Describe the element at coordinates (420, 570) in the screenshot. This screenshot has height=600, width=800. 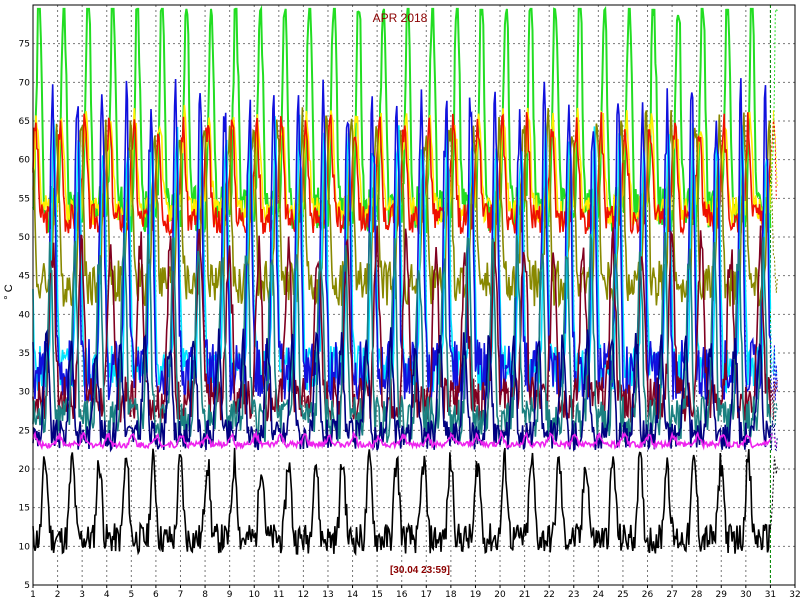
I see `timestamp-label: [30.04 23:59]` at that location.